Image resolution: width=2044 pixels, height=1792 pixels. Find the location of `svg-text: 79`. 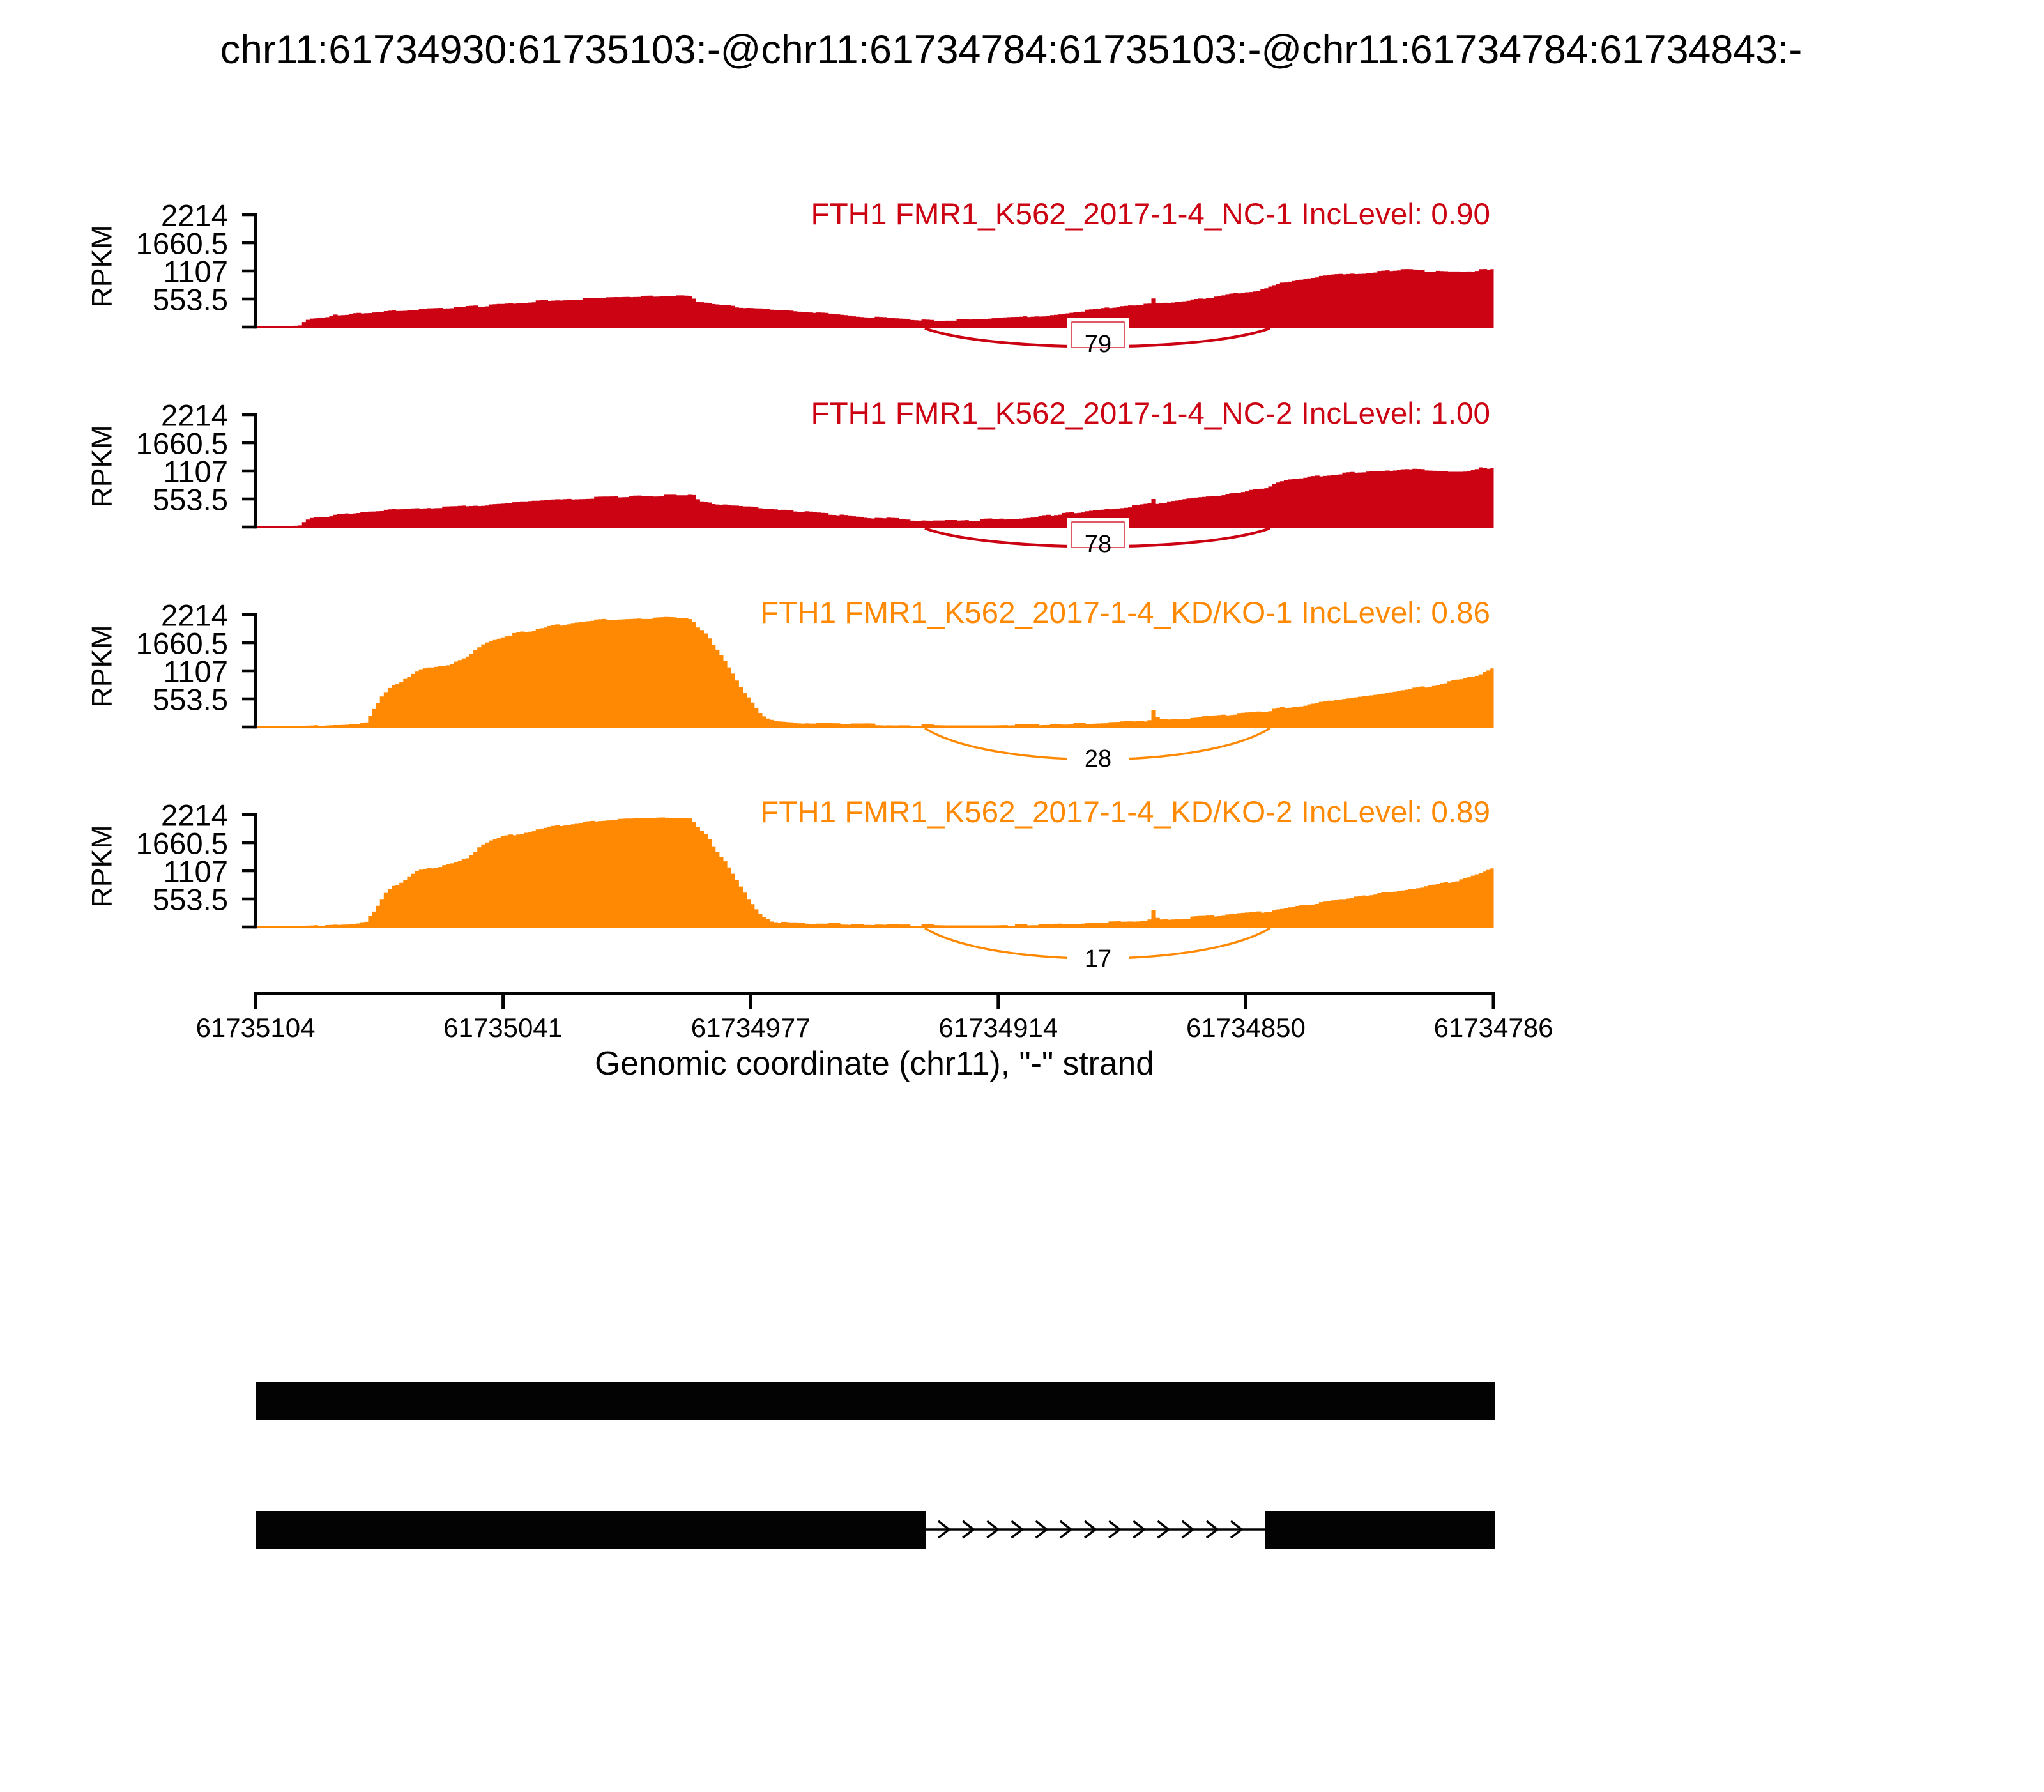

svg-text: 79 is located at coordinates (1098, 344).